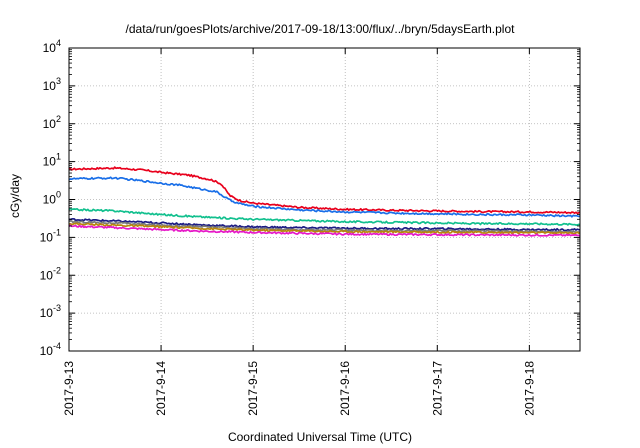  What do you see at coordinates (345, 388) in the screenshot?
I see `x-tick-label: 2017-9-16` at bounding box center [345, 388].